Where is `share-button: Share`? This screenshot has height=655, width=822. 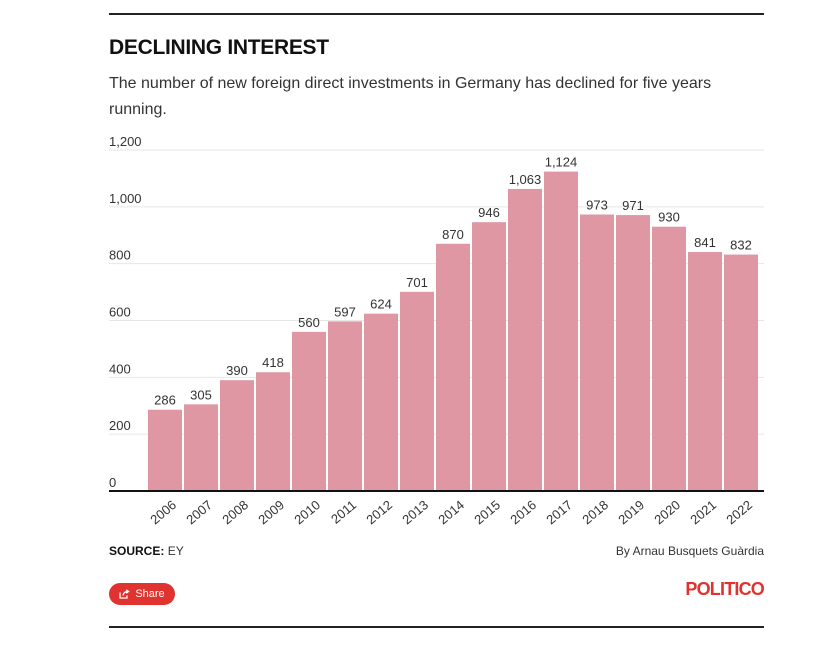
share-button: Share is located at coordinates (142, 594).